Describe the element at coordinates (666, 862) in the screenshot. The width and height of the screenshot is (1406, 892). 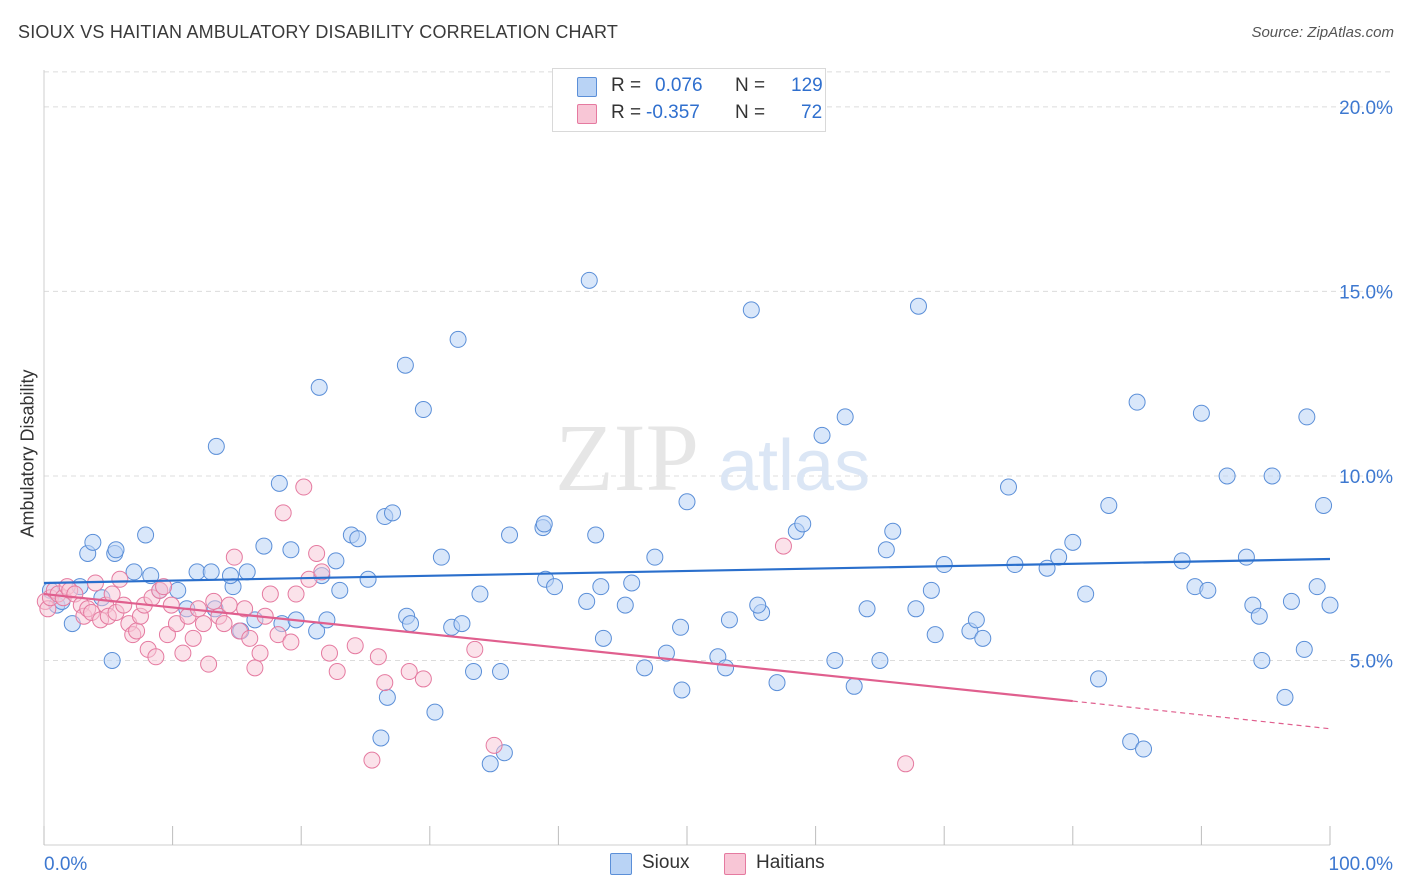
I see `legend-label-sioux: Sioux` at that location.